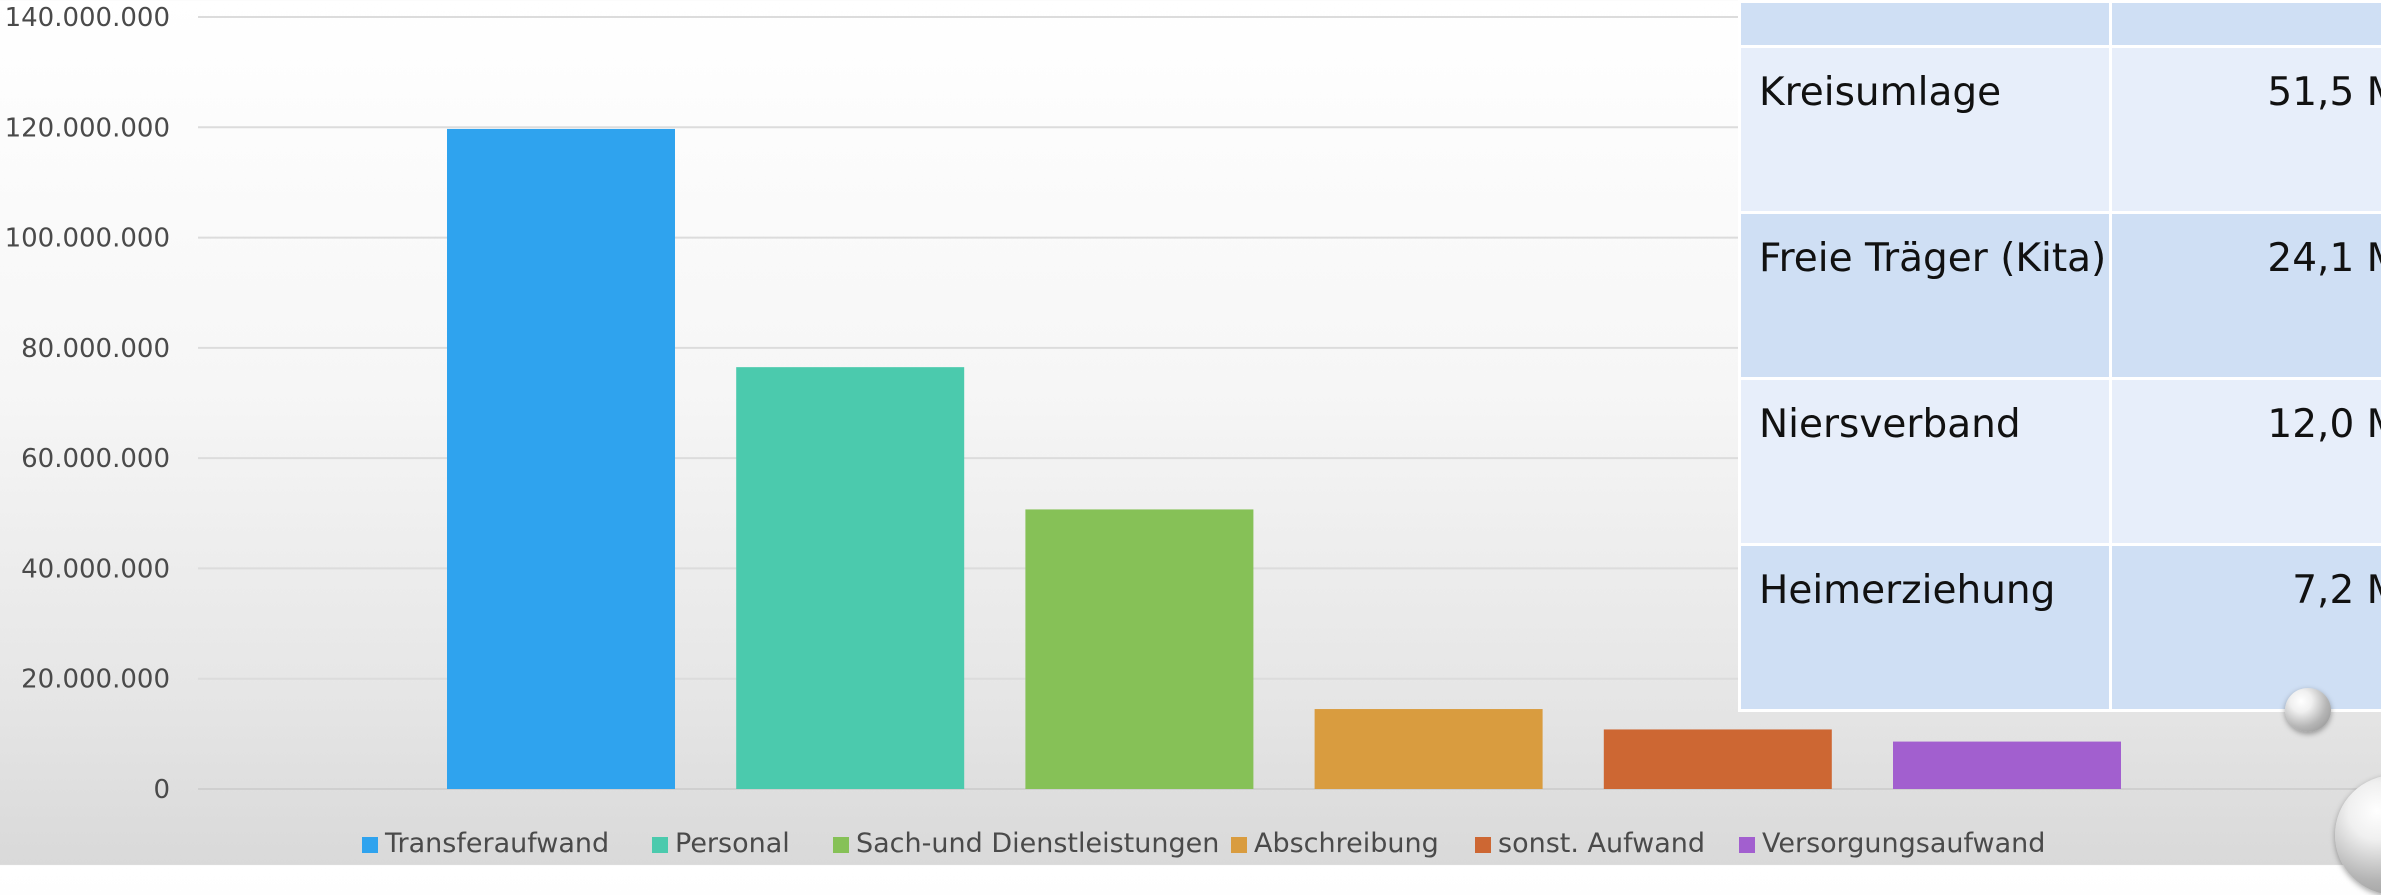 Image resolution: width=2381 pixels, height=895 pixels. I want to click on table-cell-value: 24,1 Mio, so click(2246, 296).